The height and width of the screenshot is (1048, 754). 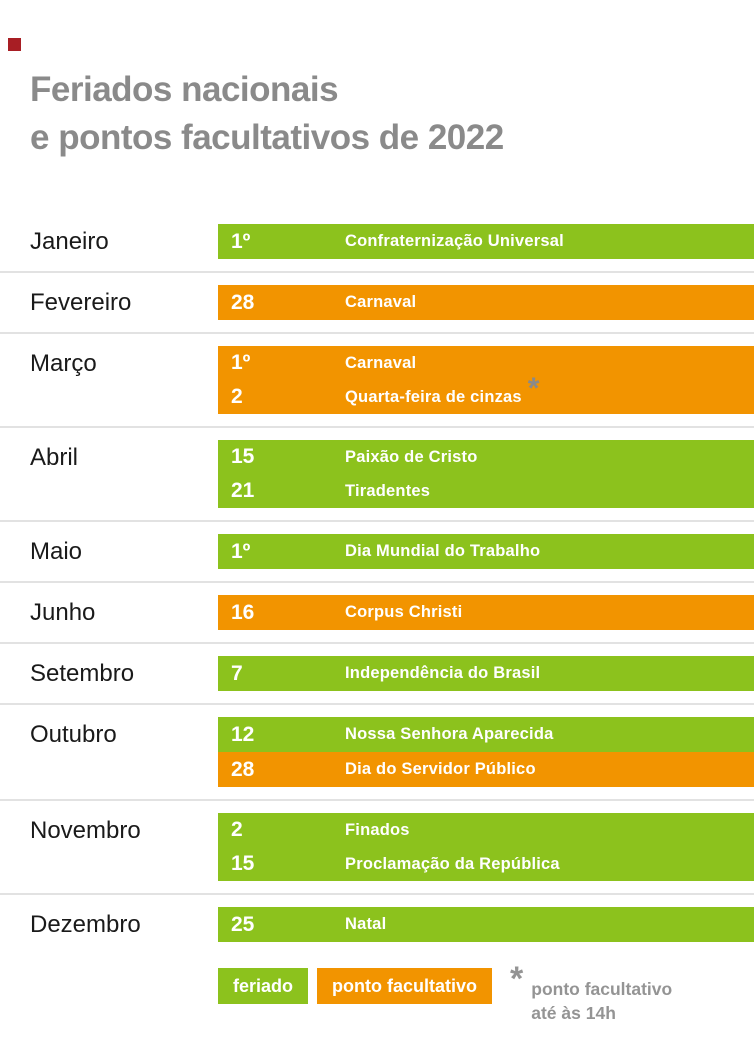 I want to click on title-line-1: Feriados nacionais, so click(x=184, y=89).